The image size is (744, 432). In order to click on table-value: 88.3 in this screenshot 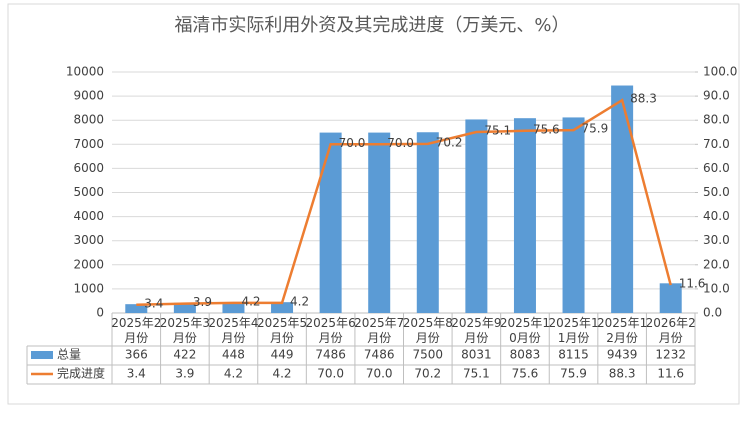, I will do `click(622, 374)`.